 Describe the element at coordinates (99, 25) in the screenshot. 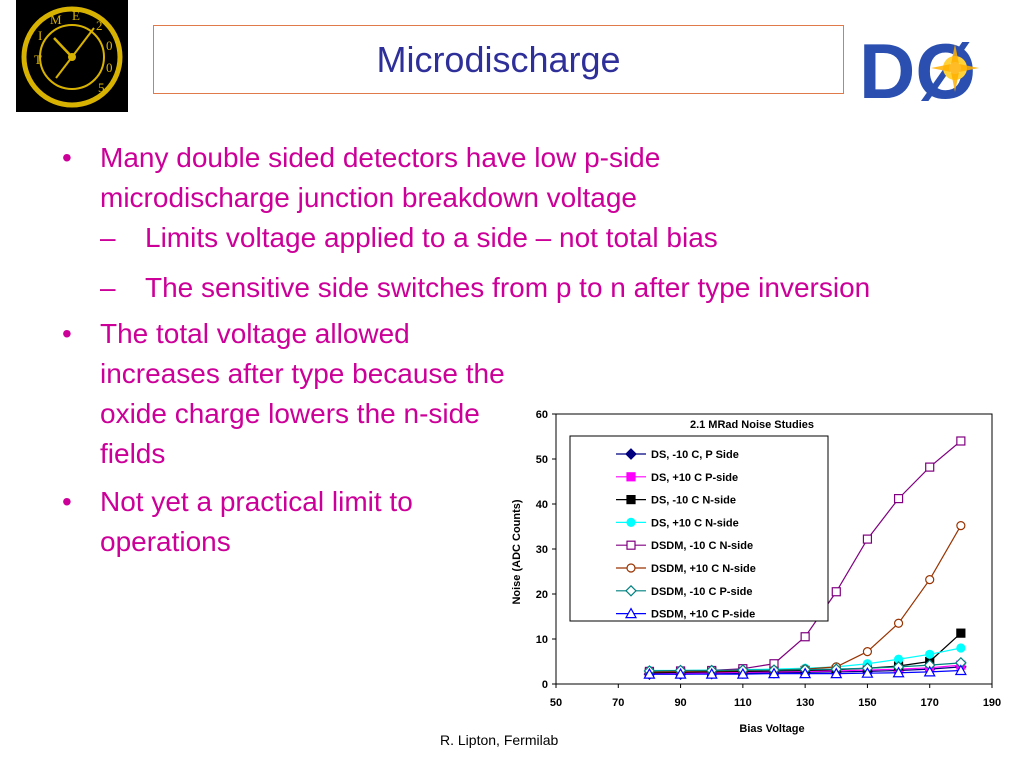

I see `clock-letter: 2` at that location.